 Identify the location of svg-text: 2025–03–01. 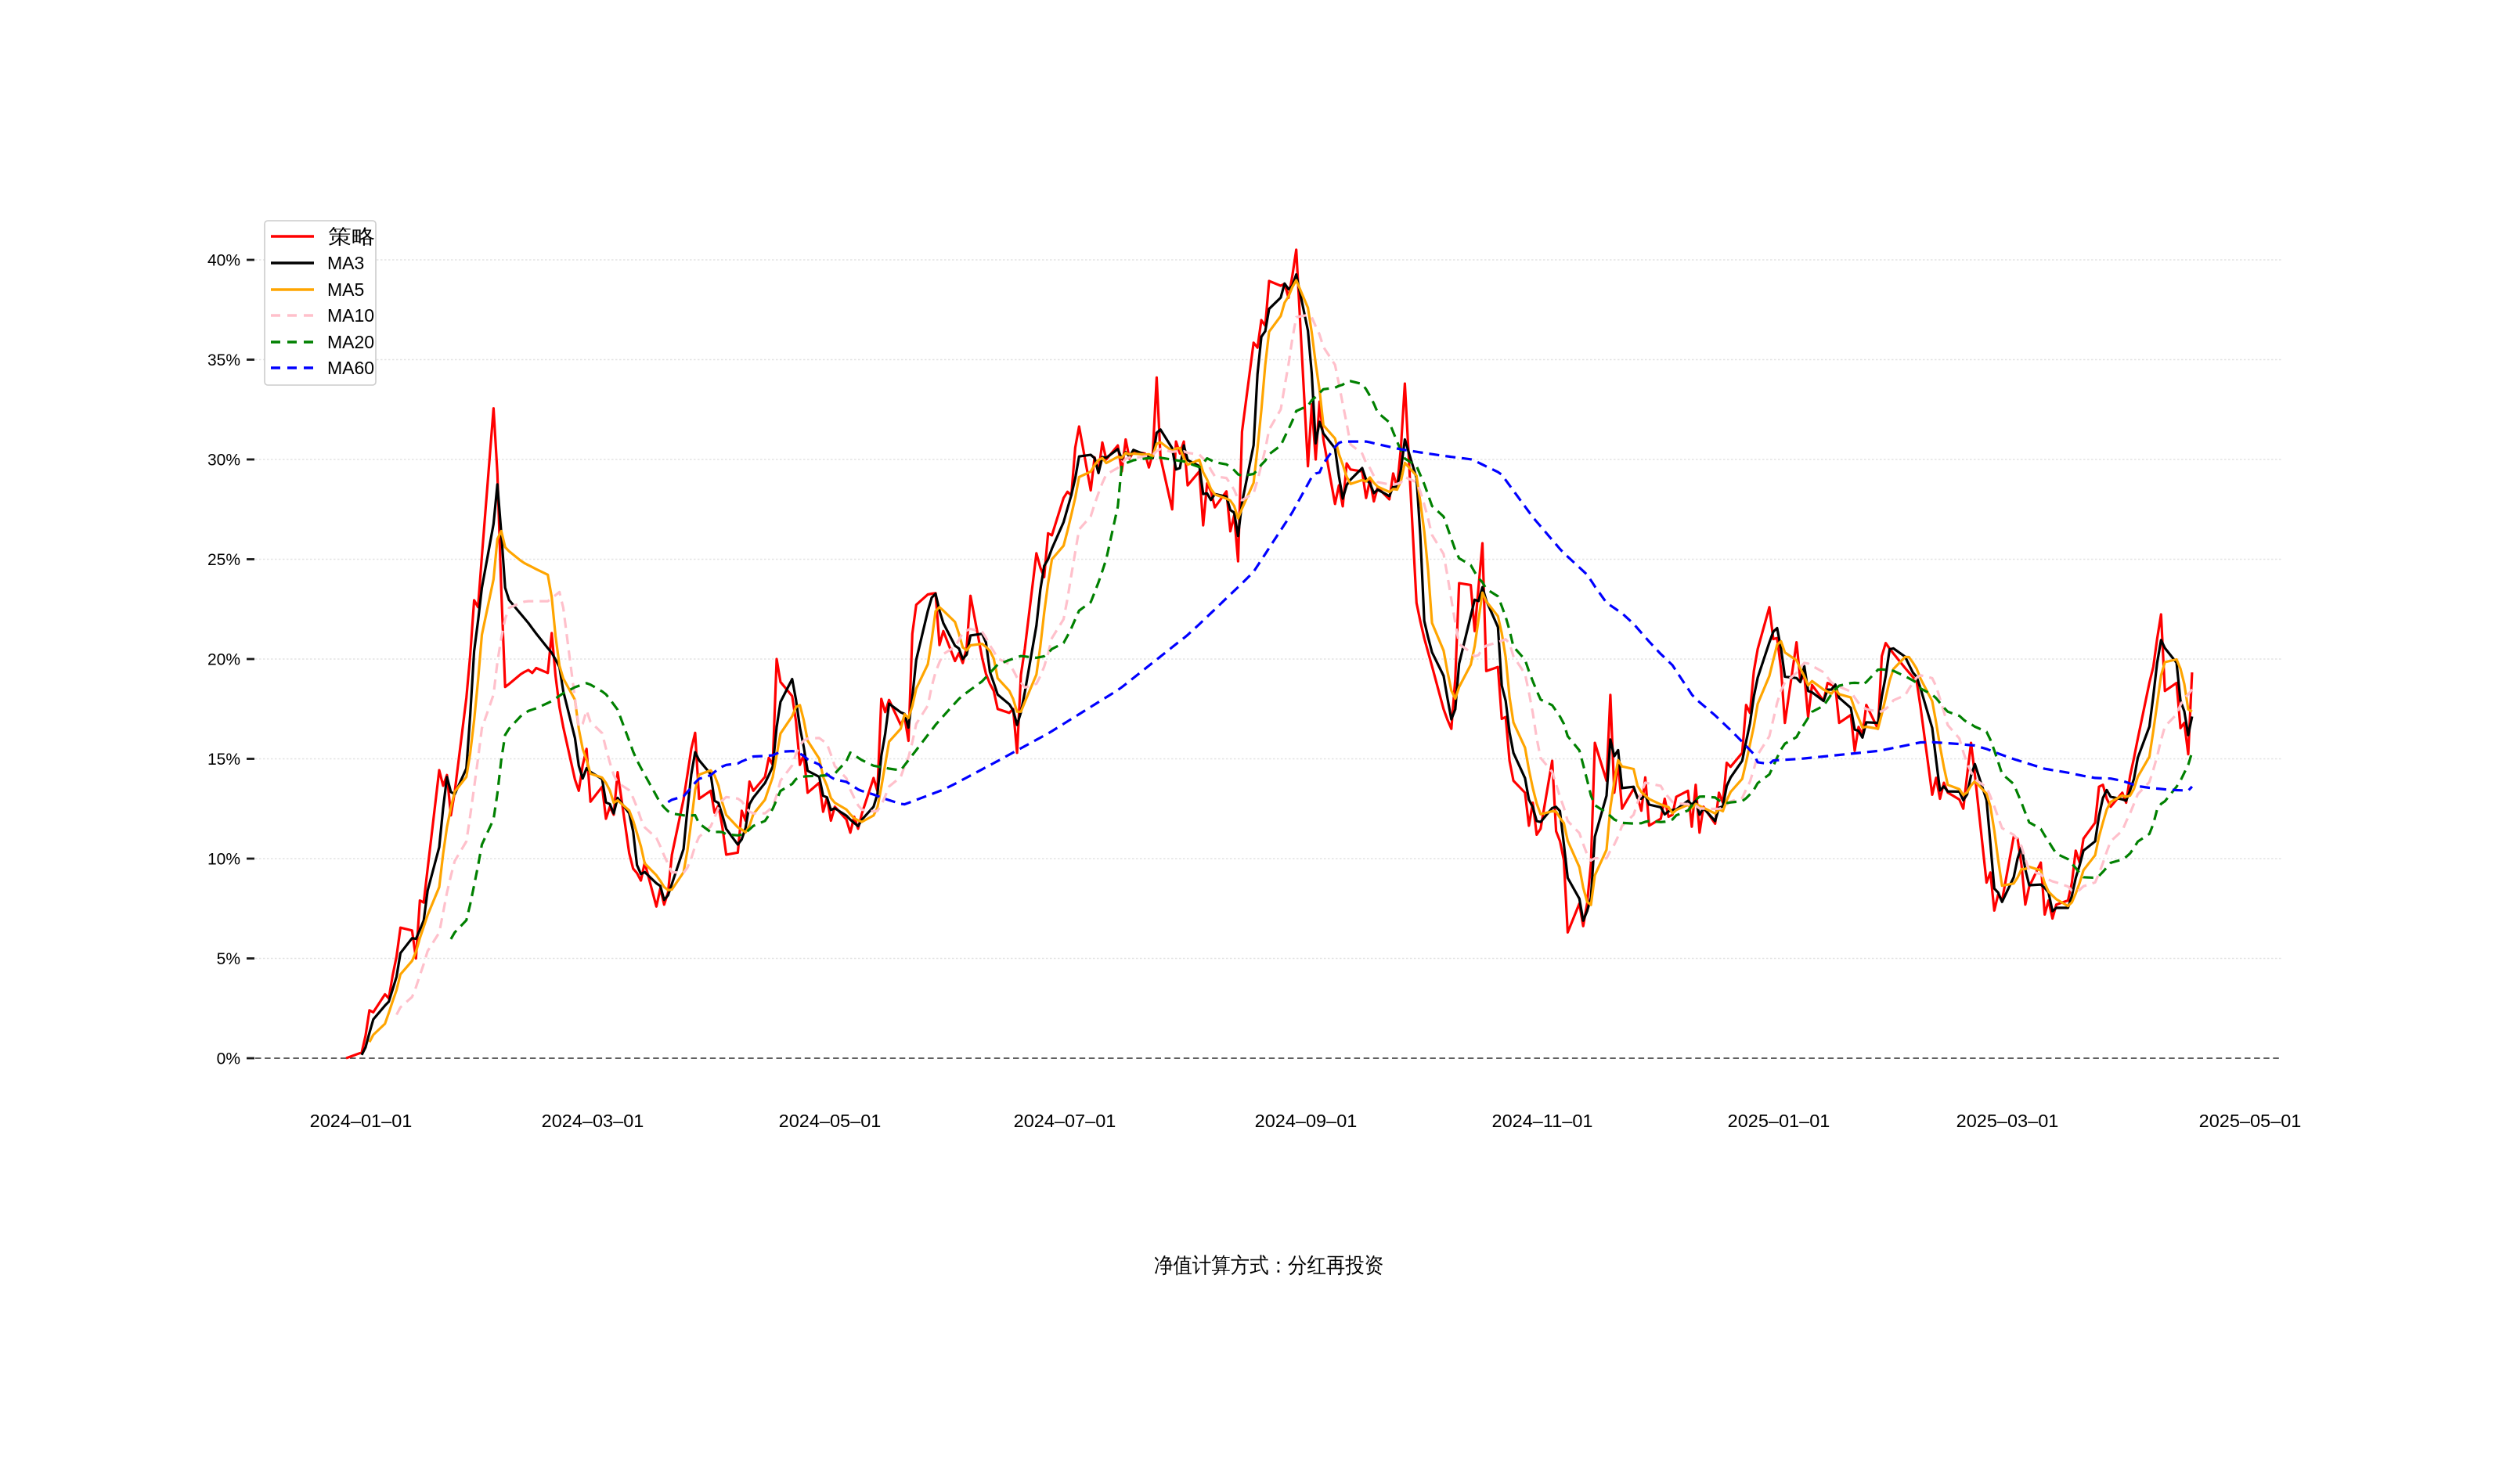
(2007, 1121).